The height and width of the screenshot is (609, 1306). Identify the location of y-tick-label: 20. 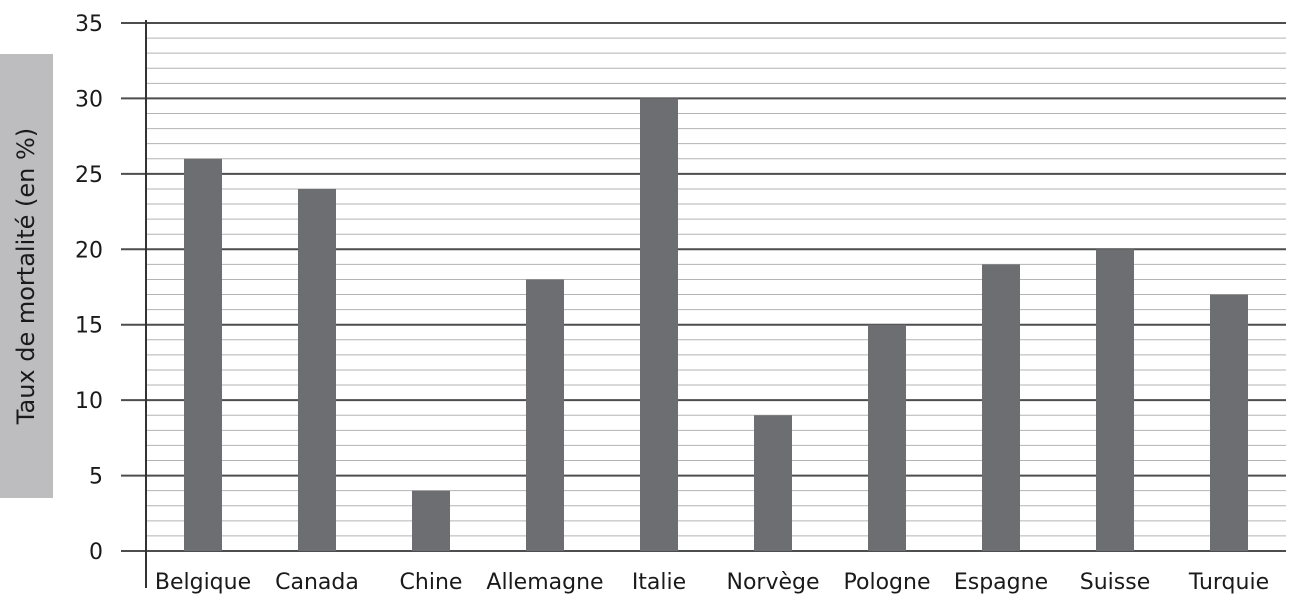
(89, 250).